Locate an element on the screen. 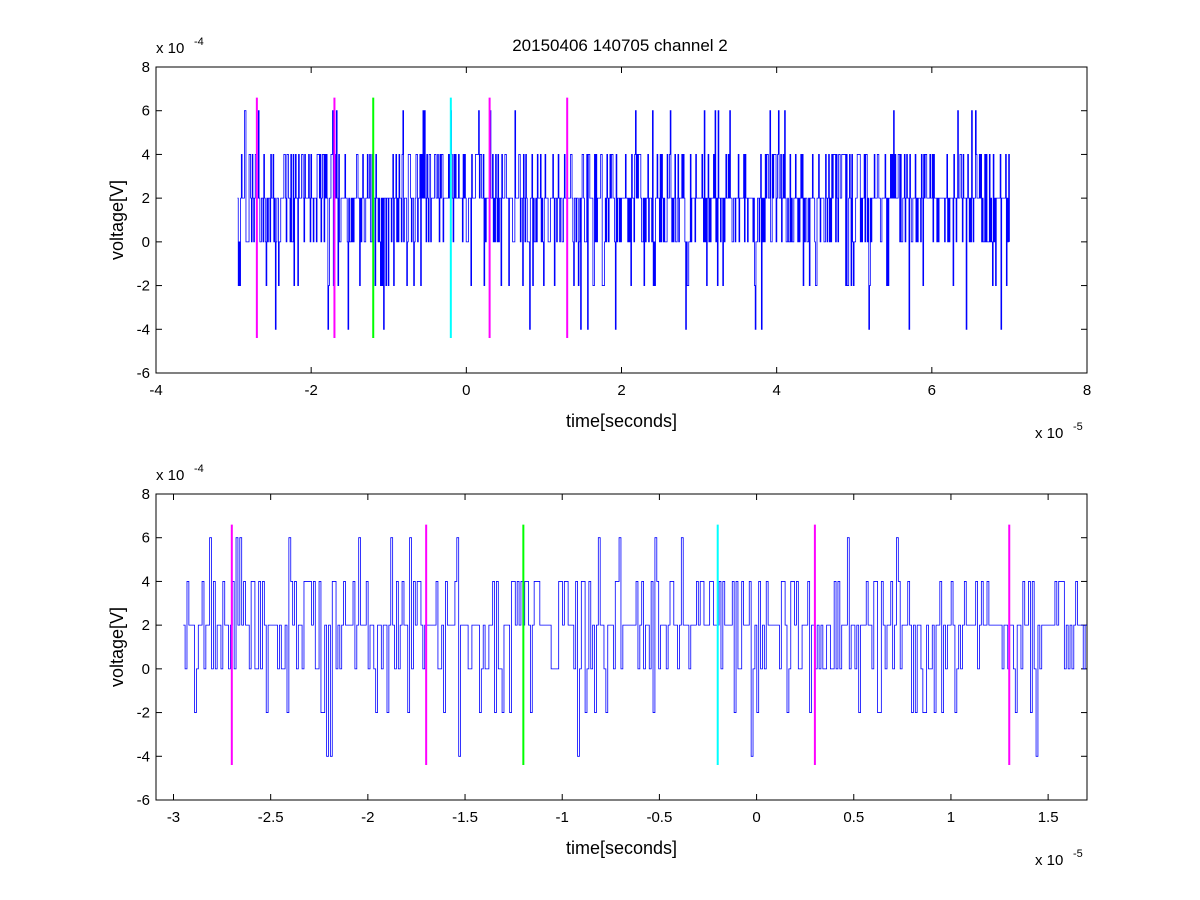 Image resolution: width=1200 pixels, height=900 pixels. top-y-tick-label: 0 is located at coordinates (146, 242).